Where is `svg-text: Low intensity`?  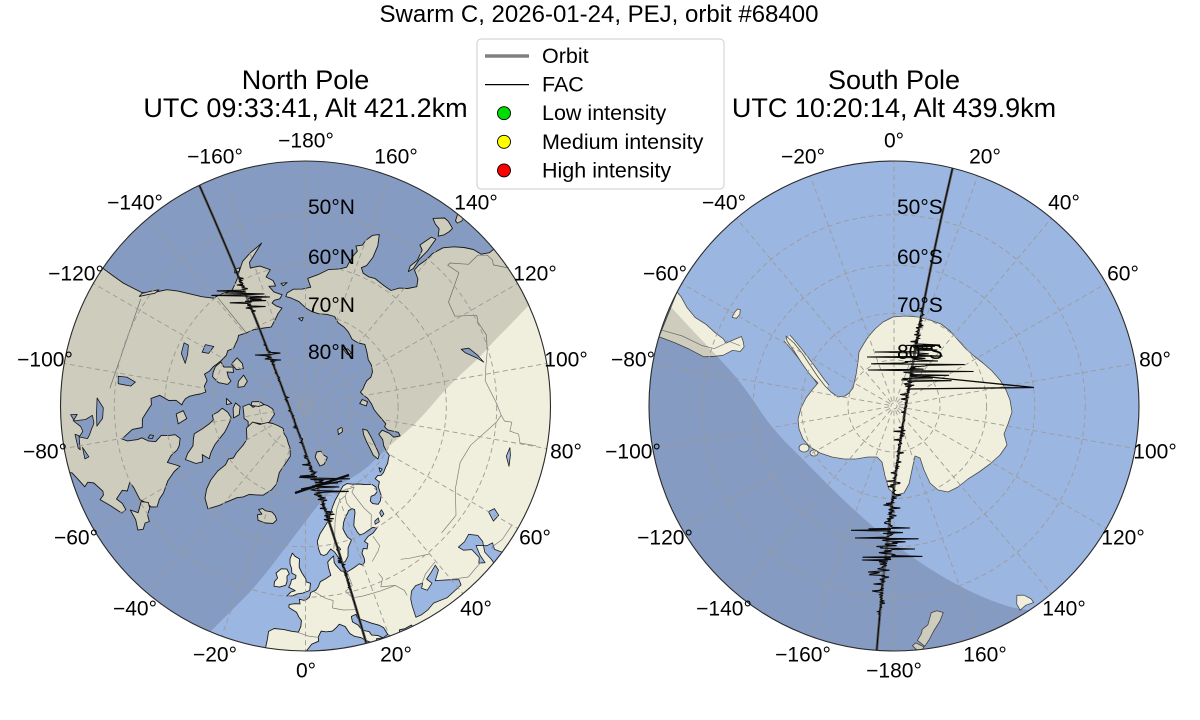
svg-text: Low intensity is located at coordinates (604, 113).